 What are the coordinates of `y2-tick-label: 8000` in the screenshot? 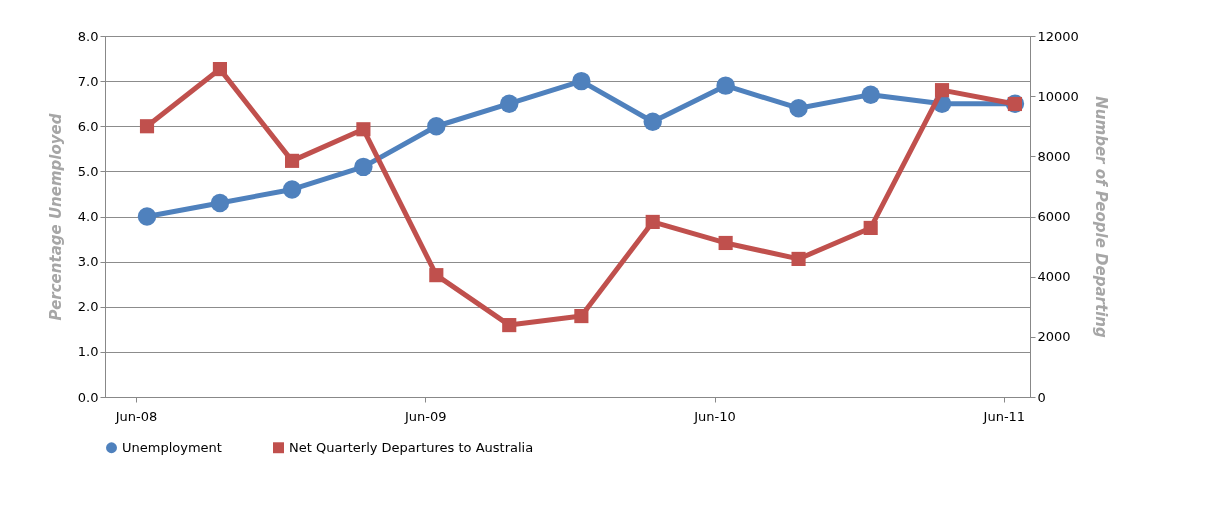 It's located at (1054, 156).